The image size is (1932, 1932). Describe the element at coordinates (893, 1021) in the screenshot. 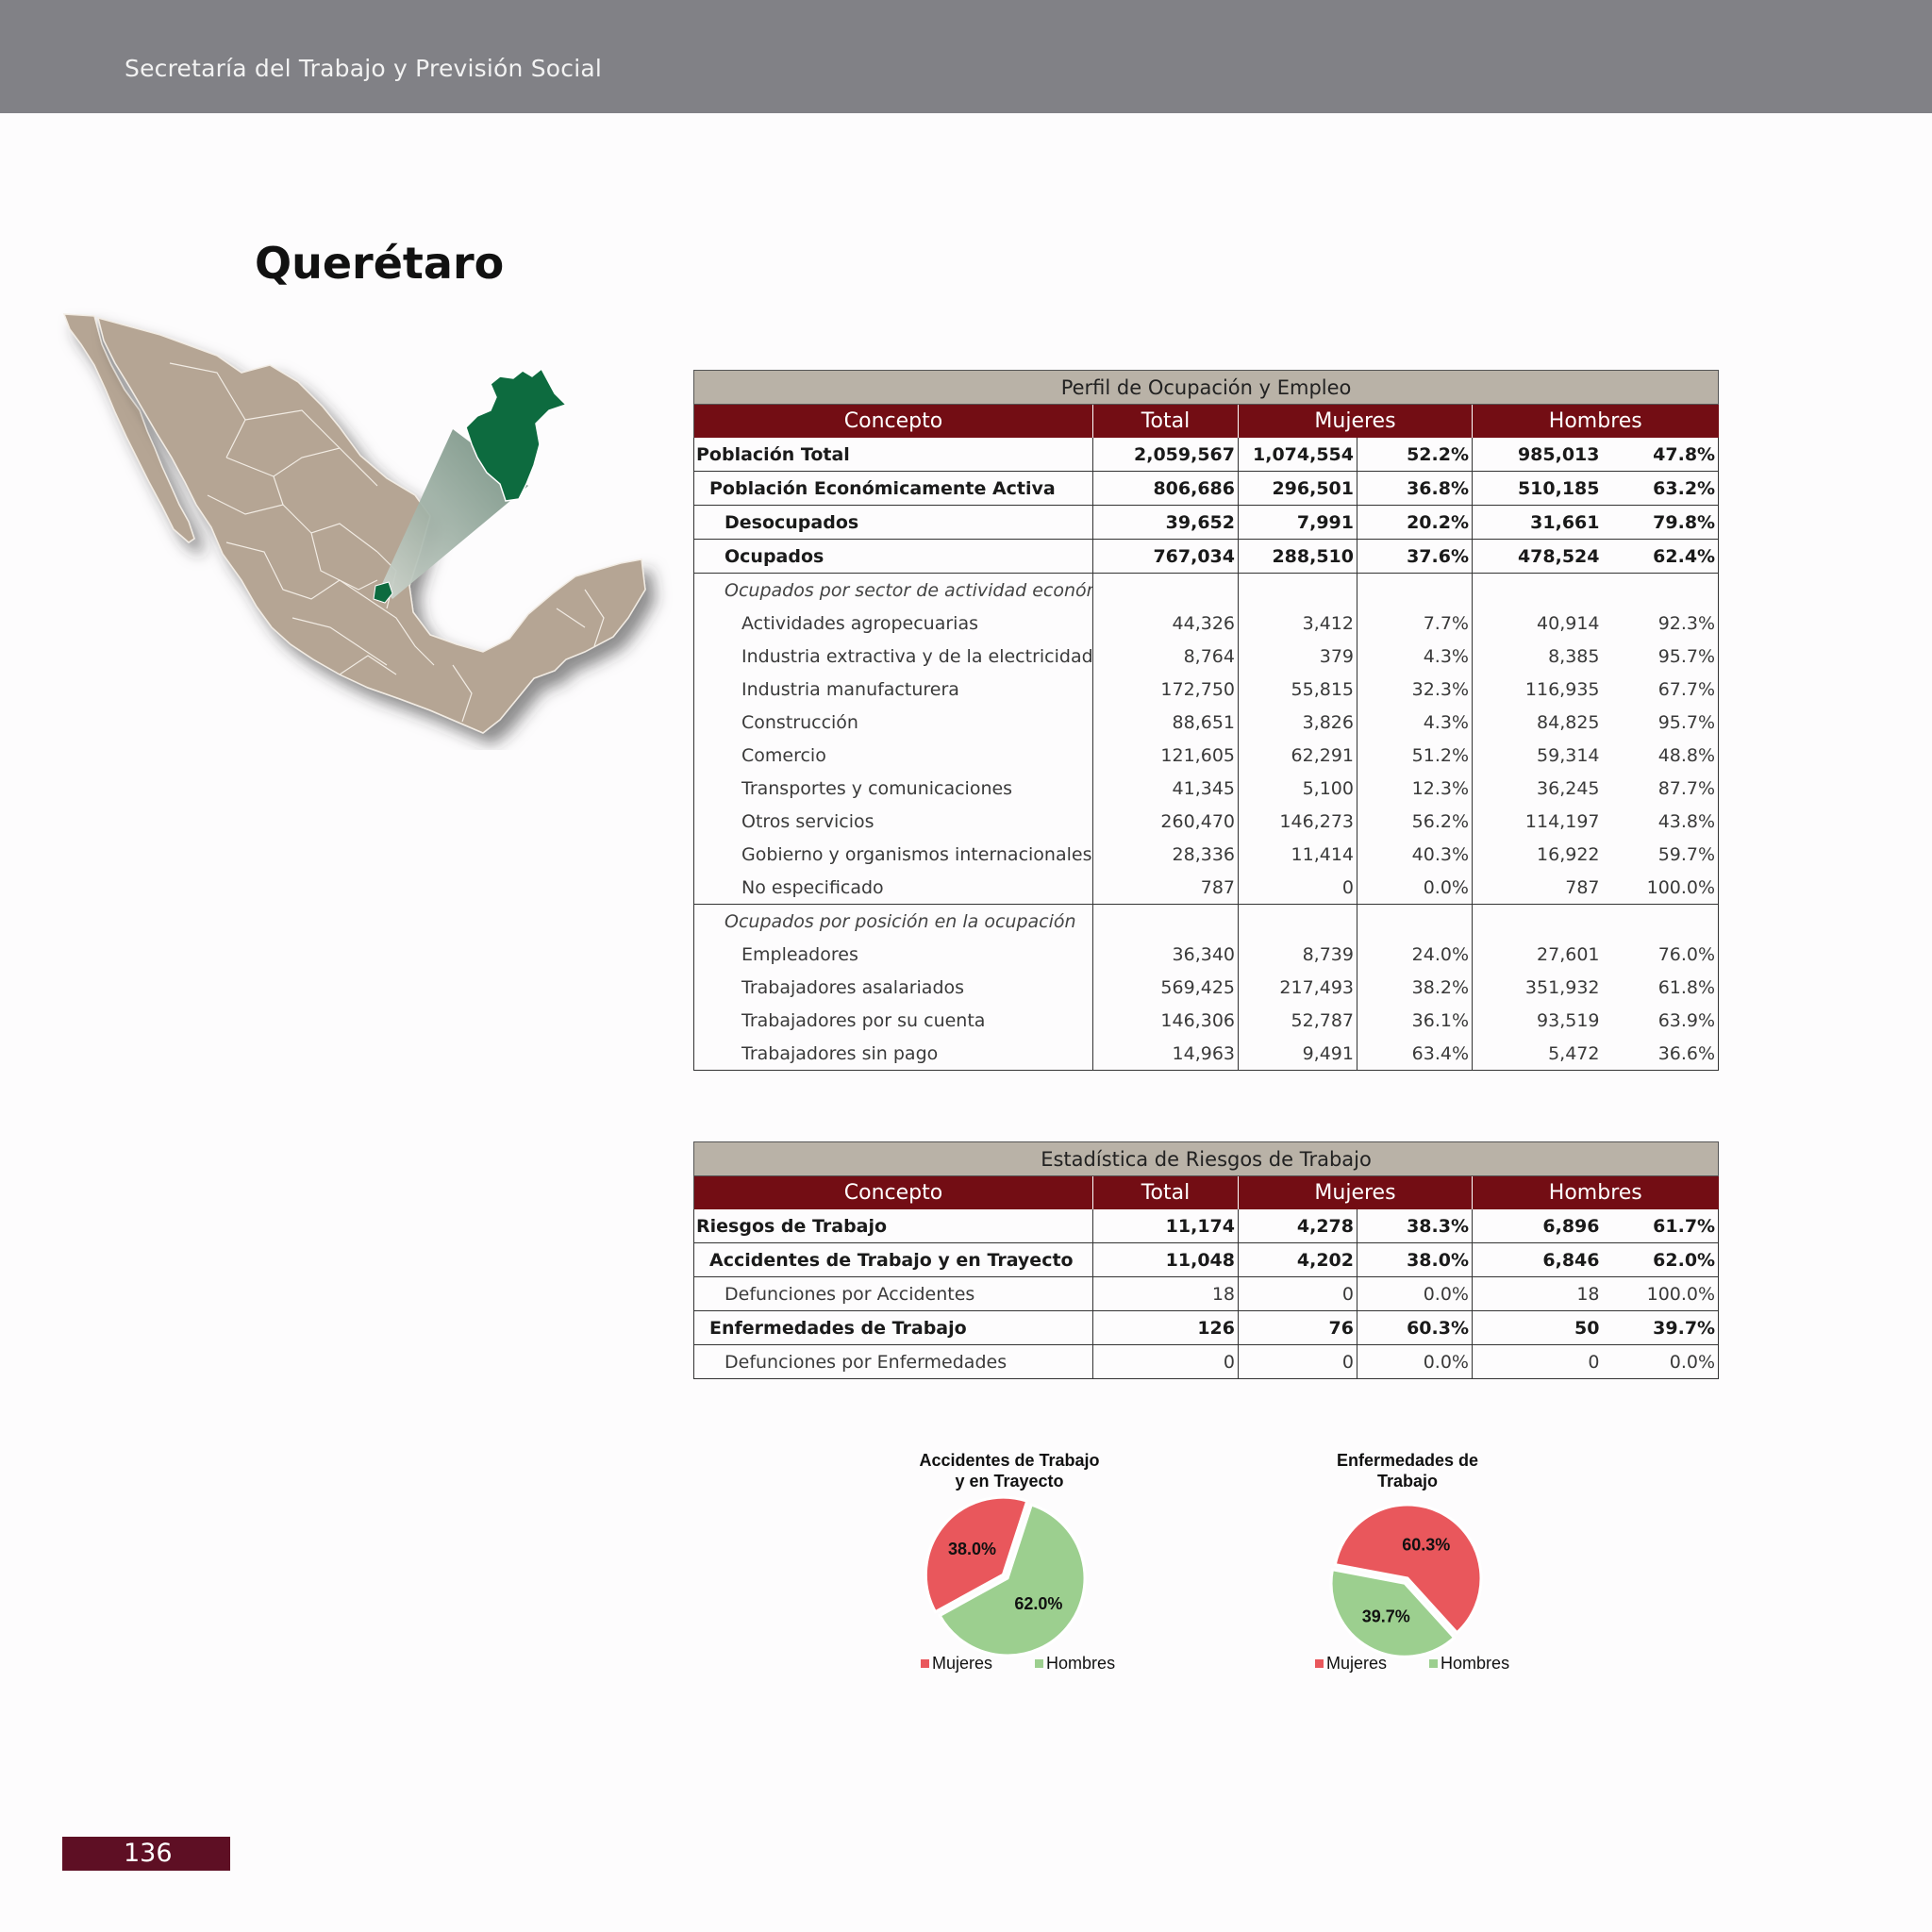

I see `row-label: Trabajadores por su cuenta` at that location.